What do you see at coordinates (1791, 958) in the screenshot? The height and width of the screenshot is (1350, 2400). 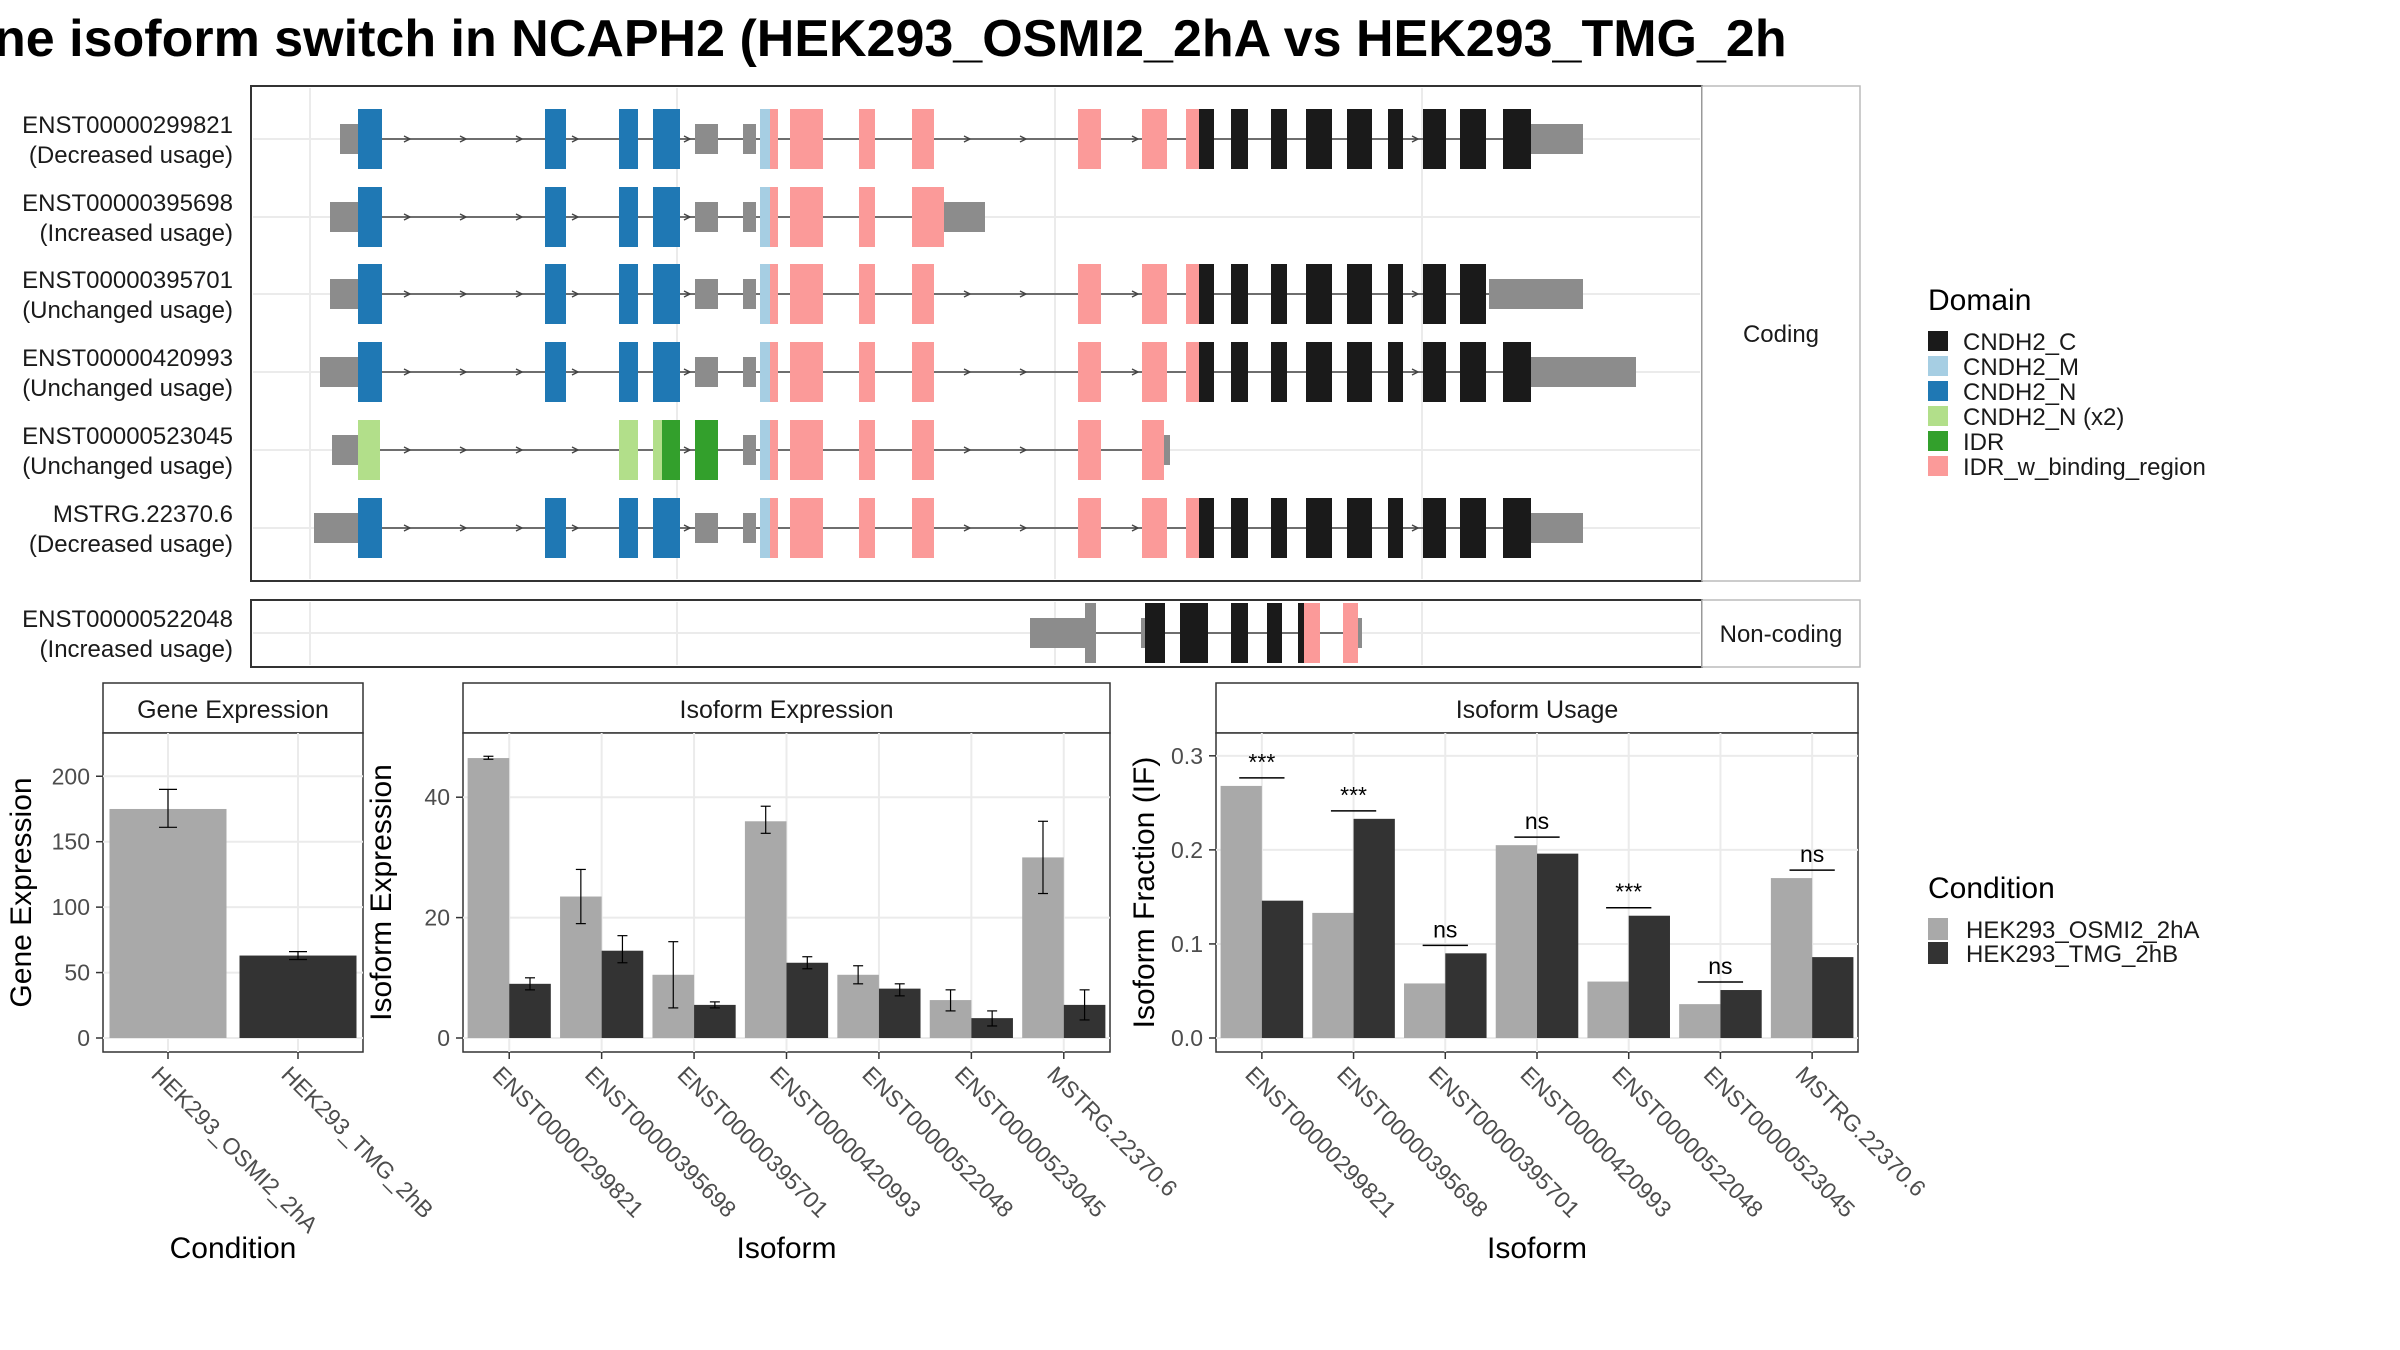 I see `bar-MSTRG.22370.6-1` at bounding box center [1791, 958].